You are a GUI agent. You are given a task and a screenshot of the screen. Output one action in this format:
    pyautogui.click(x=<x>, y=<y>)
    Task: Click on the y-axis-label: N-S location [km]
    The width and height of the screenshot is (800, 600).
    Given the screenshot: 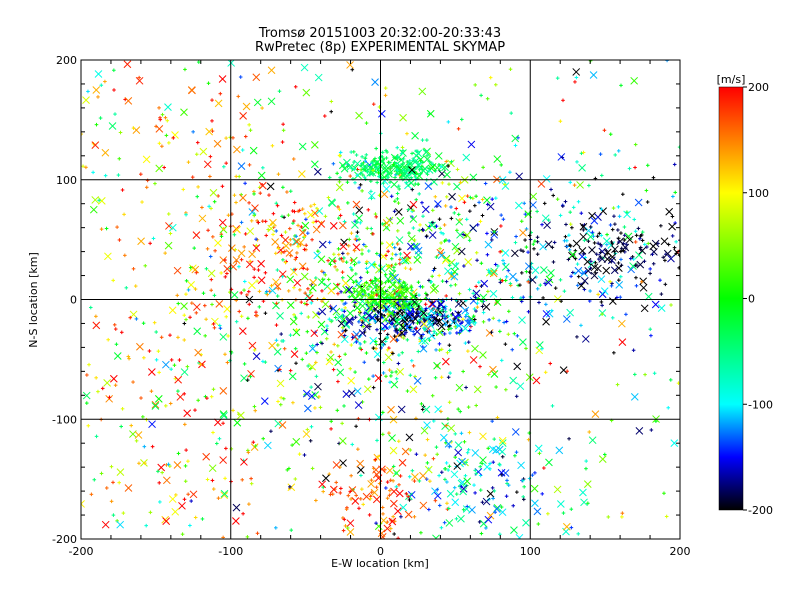 What is the action you would take?
    pyautogui.click(x=33, y=300)
    